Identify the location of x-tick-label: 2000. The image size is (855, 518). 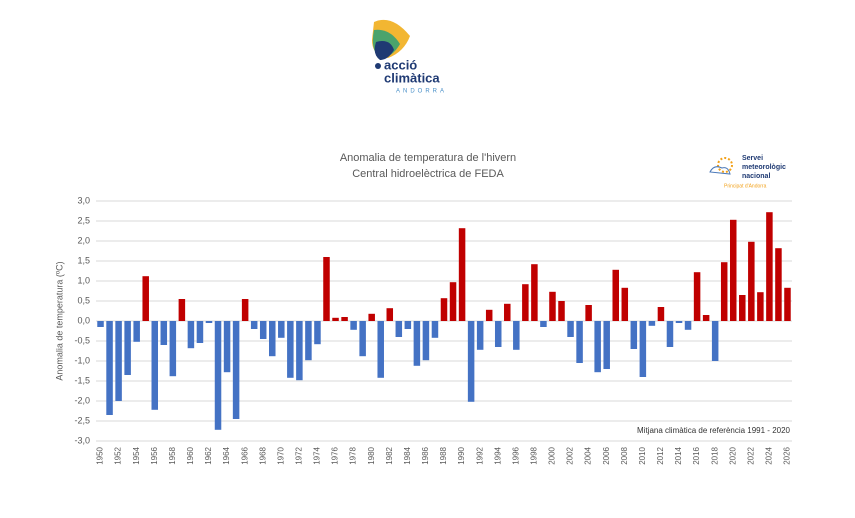
(552, 455).